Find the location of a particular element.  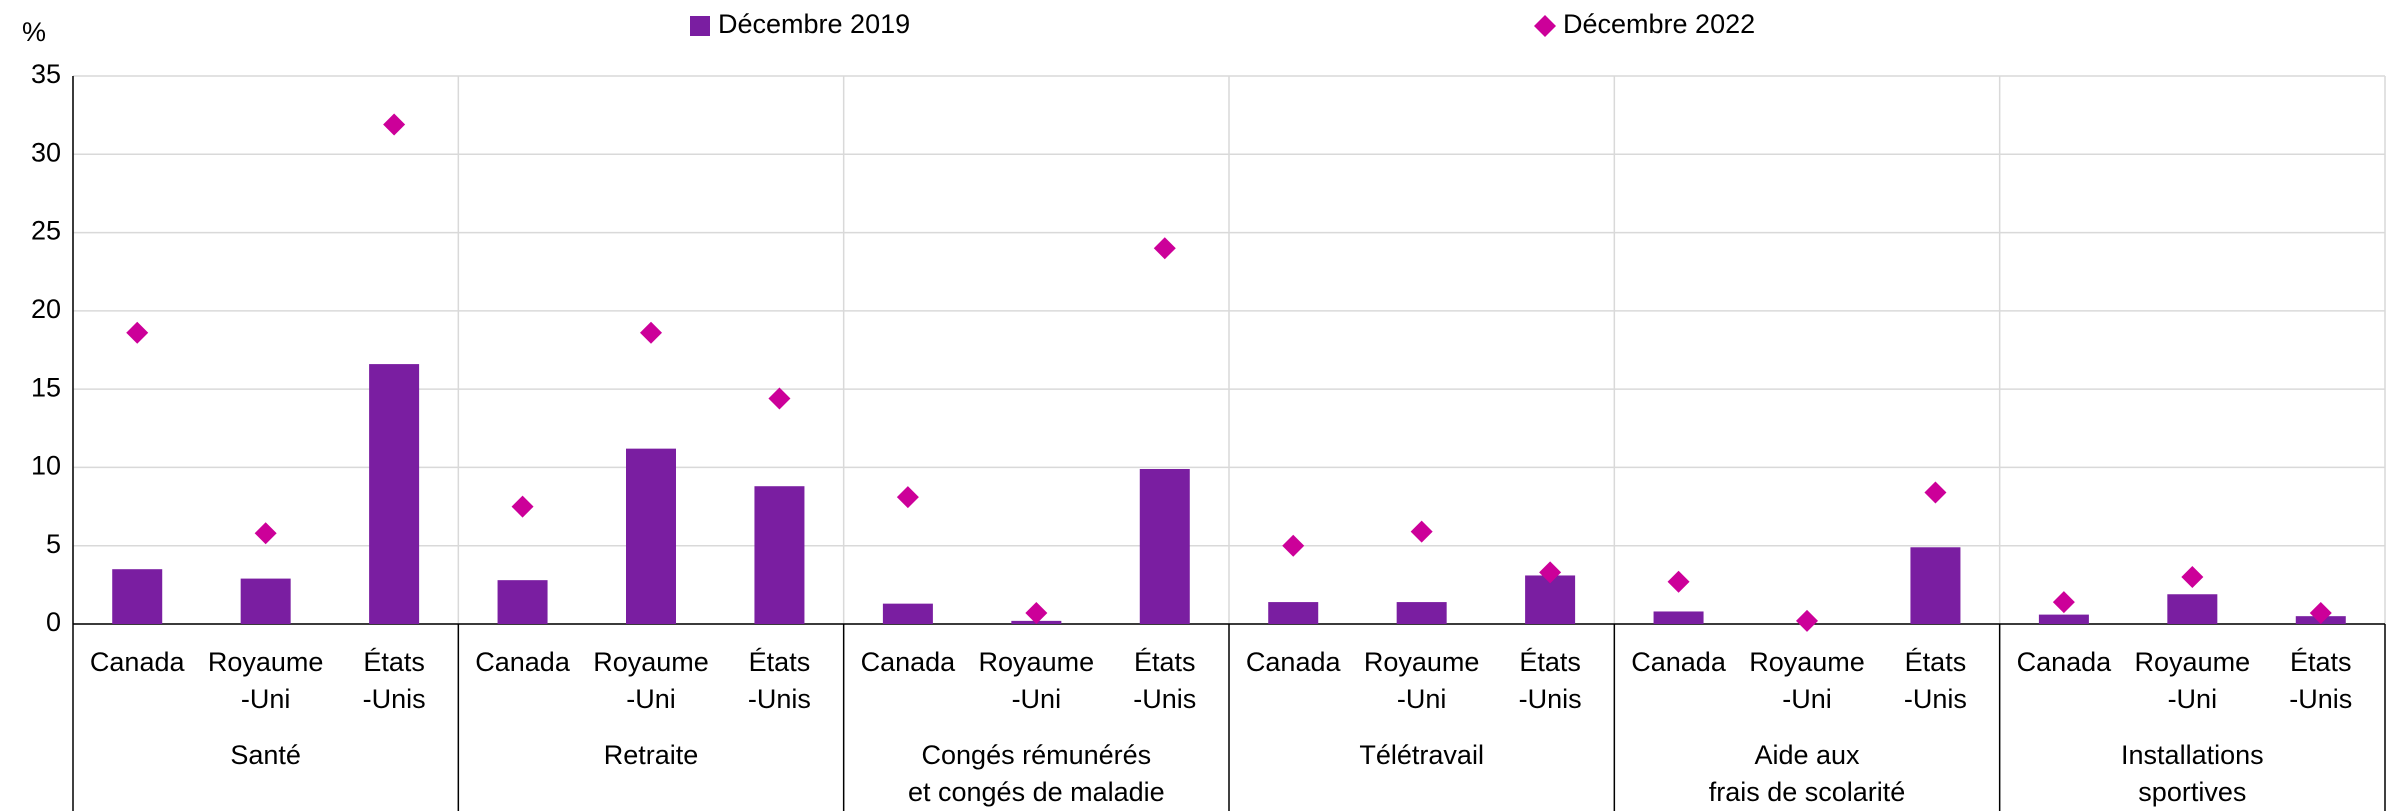

legend-label: Décembre 2022 is located at coordinates (1659, 24).